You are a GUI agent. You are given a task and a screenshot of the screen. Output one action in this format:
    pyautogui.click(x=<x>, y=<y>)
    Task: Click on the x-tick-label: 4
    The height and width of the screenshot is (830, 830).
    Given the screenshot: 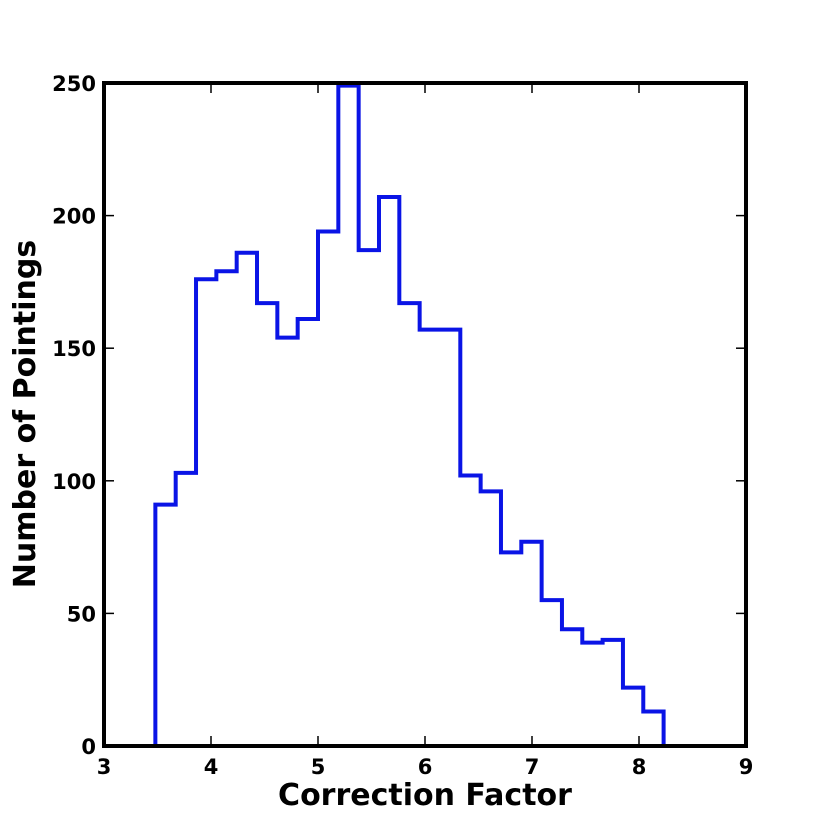 What is the action you would take?
    pyautogui.click(x=211, y=767)
    